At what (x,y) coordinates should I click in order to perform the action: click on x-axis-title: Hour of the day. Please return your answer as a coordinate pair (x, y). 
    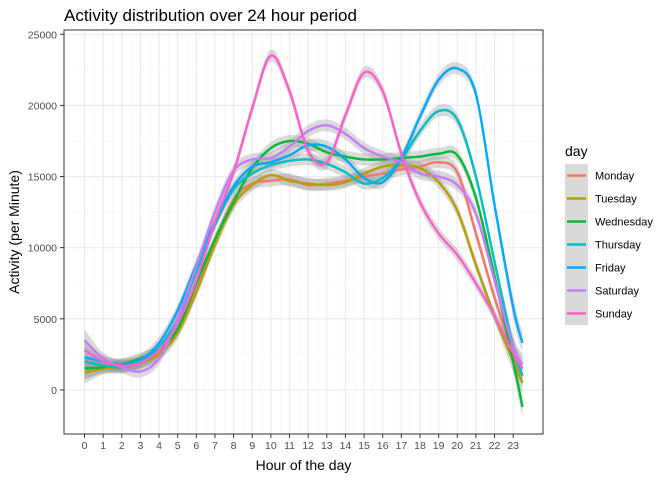
    Looking at the image, I should click on (304, 465).